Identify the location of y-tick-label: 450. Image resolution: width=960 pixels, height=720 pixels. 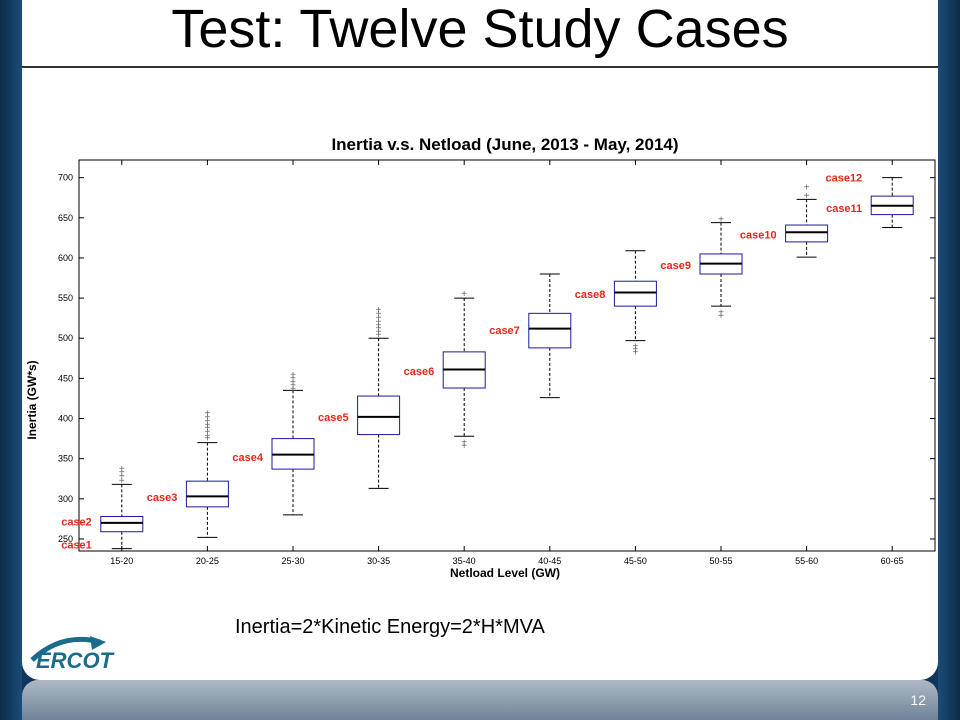
(65, 378).